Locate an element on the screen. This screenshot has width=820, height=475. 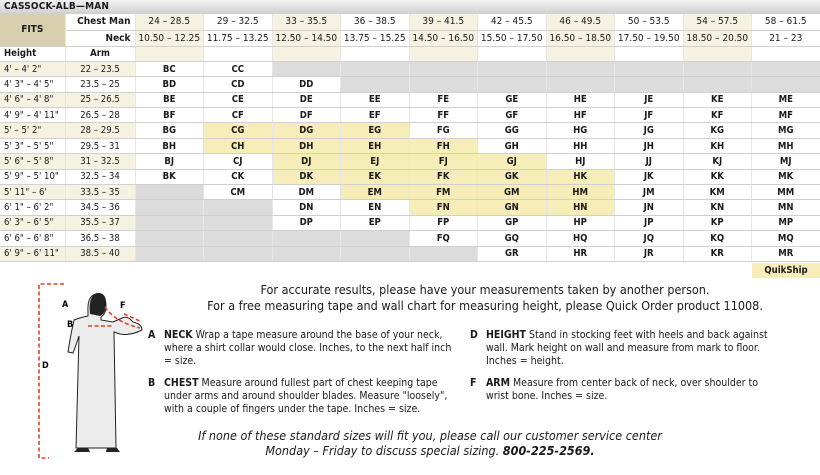
size-code: DK is located at coordinates (306, 177).